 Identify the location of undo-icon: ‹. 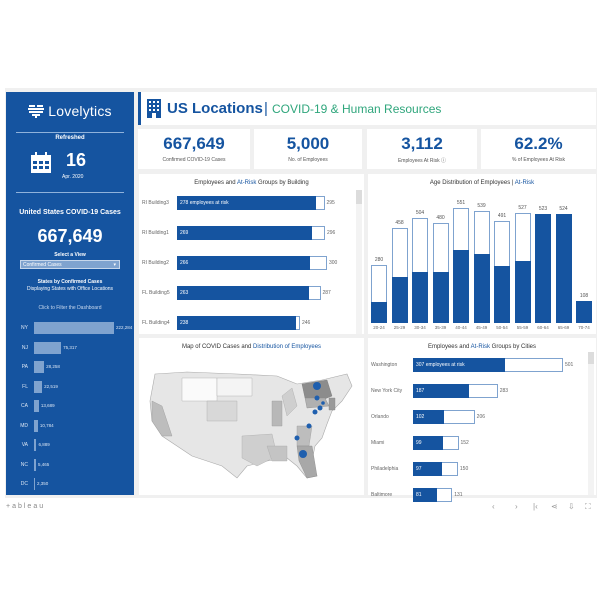
(493, 506).